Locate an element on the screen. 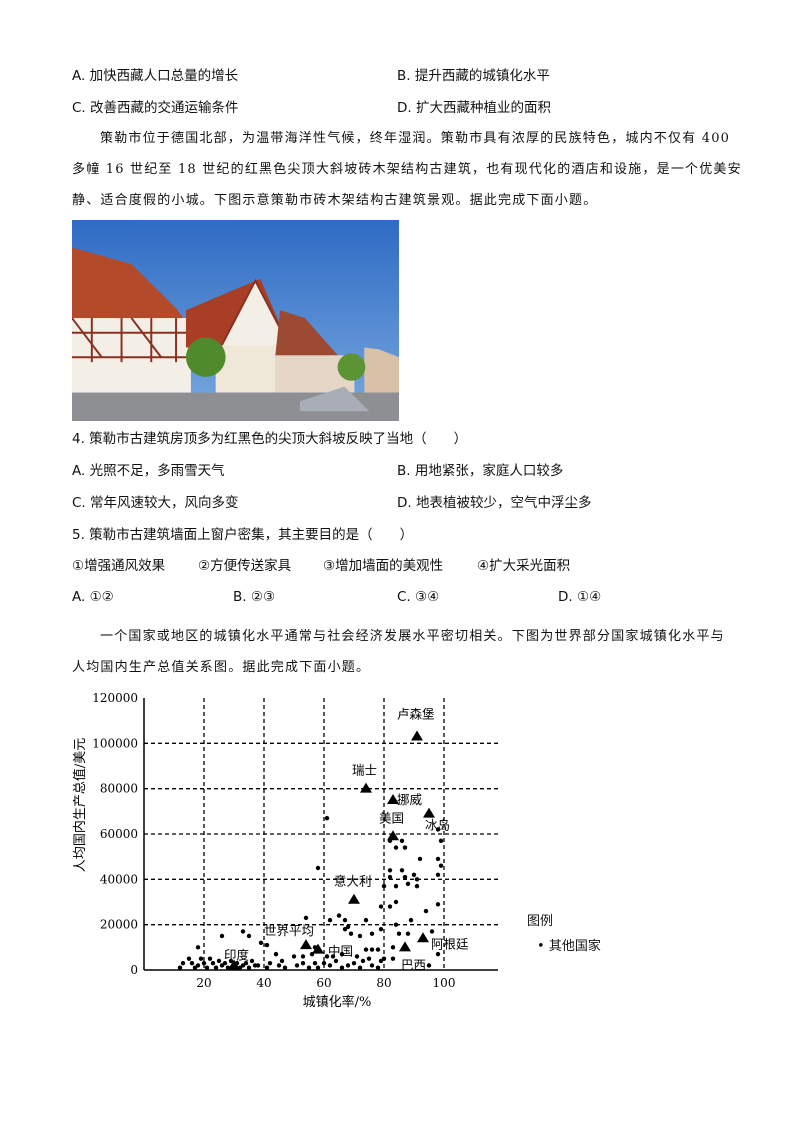  country-label: 巴西 is located at coordinates (413, 964).